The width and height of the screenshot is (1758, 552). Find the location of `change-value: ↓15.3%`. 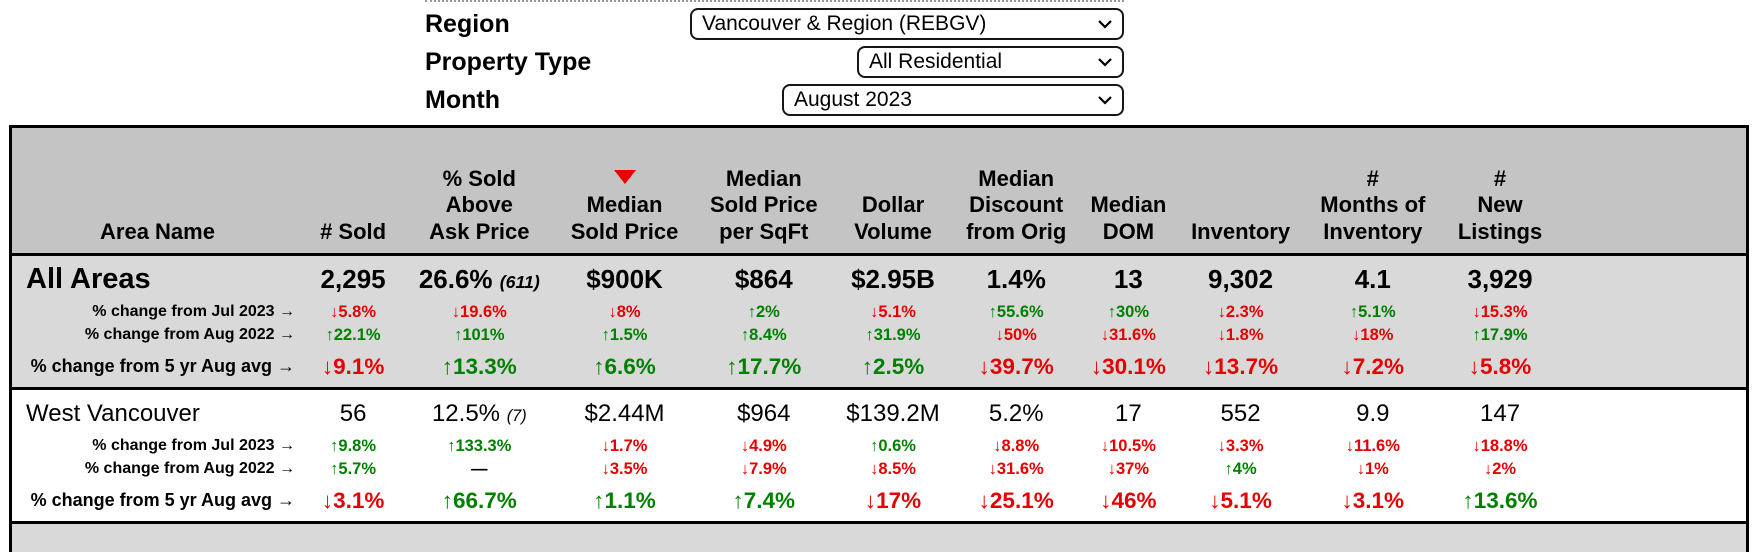

change-value: ↓15.3% is located at coordinates (1500, 311).